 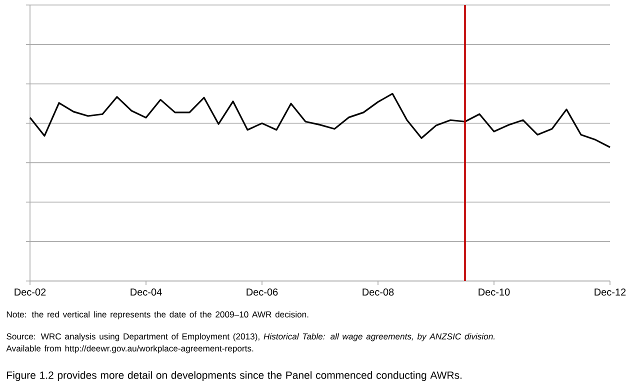 I want to click on text: Note: the red vertical line represents the date of the 2009–10 AWR decision., so click(x=157, y=315).